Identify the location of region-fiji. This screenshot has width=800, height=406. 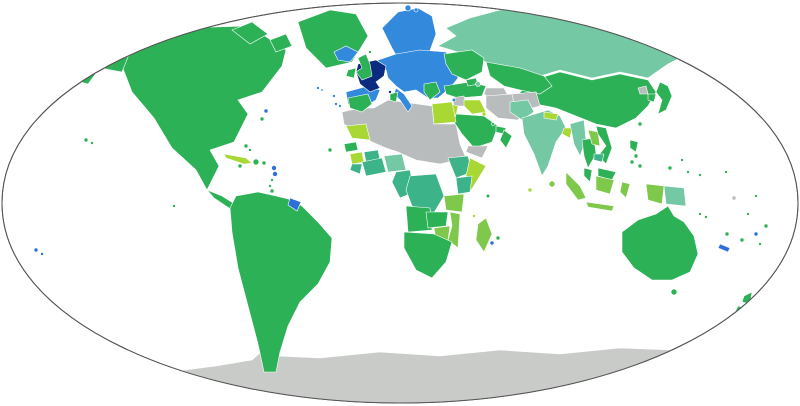
(742, 240).